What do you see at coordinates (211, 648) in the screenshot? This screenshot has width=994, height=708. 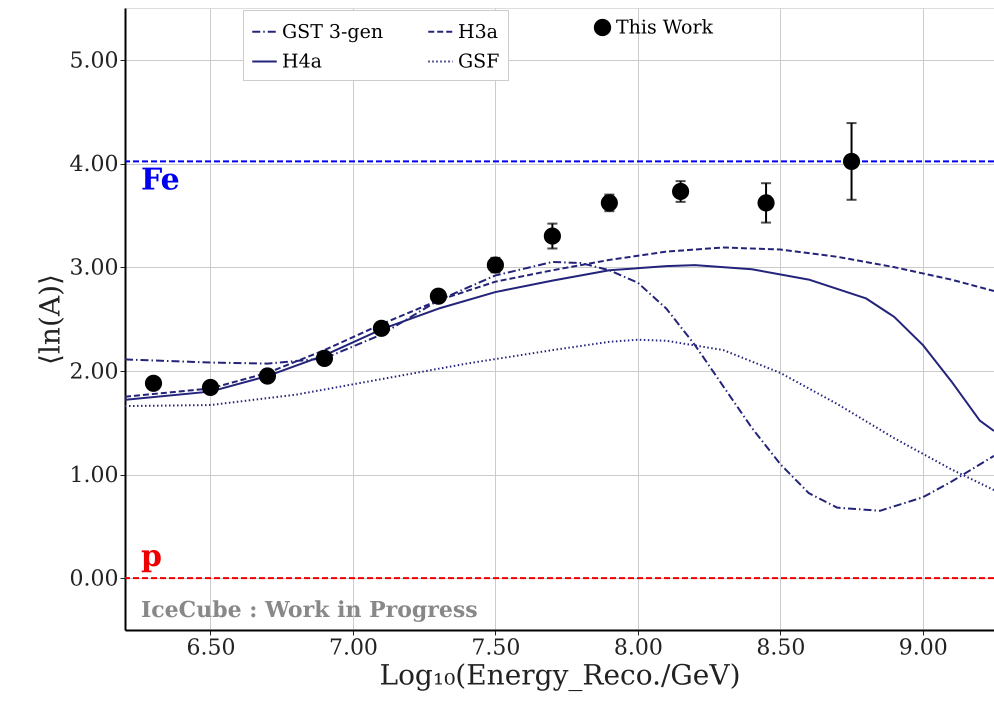 I see `x-tick-label: 6.50` at bounding box center [211, 648].